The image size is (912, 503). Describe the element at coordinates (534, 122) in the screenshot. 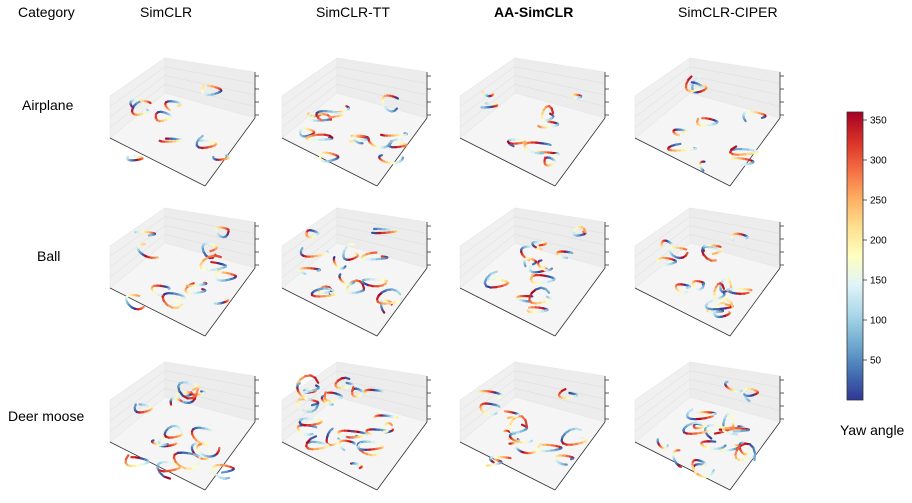

I see `panel-airplane-aa-simclr` at that location.